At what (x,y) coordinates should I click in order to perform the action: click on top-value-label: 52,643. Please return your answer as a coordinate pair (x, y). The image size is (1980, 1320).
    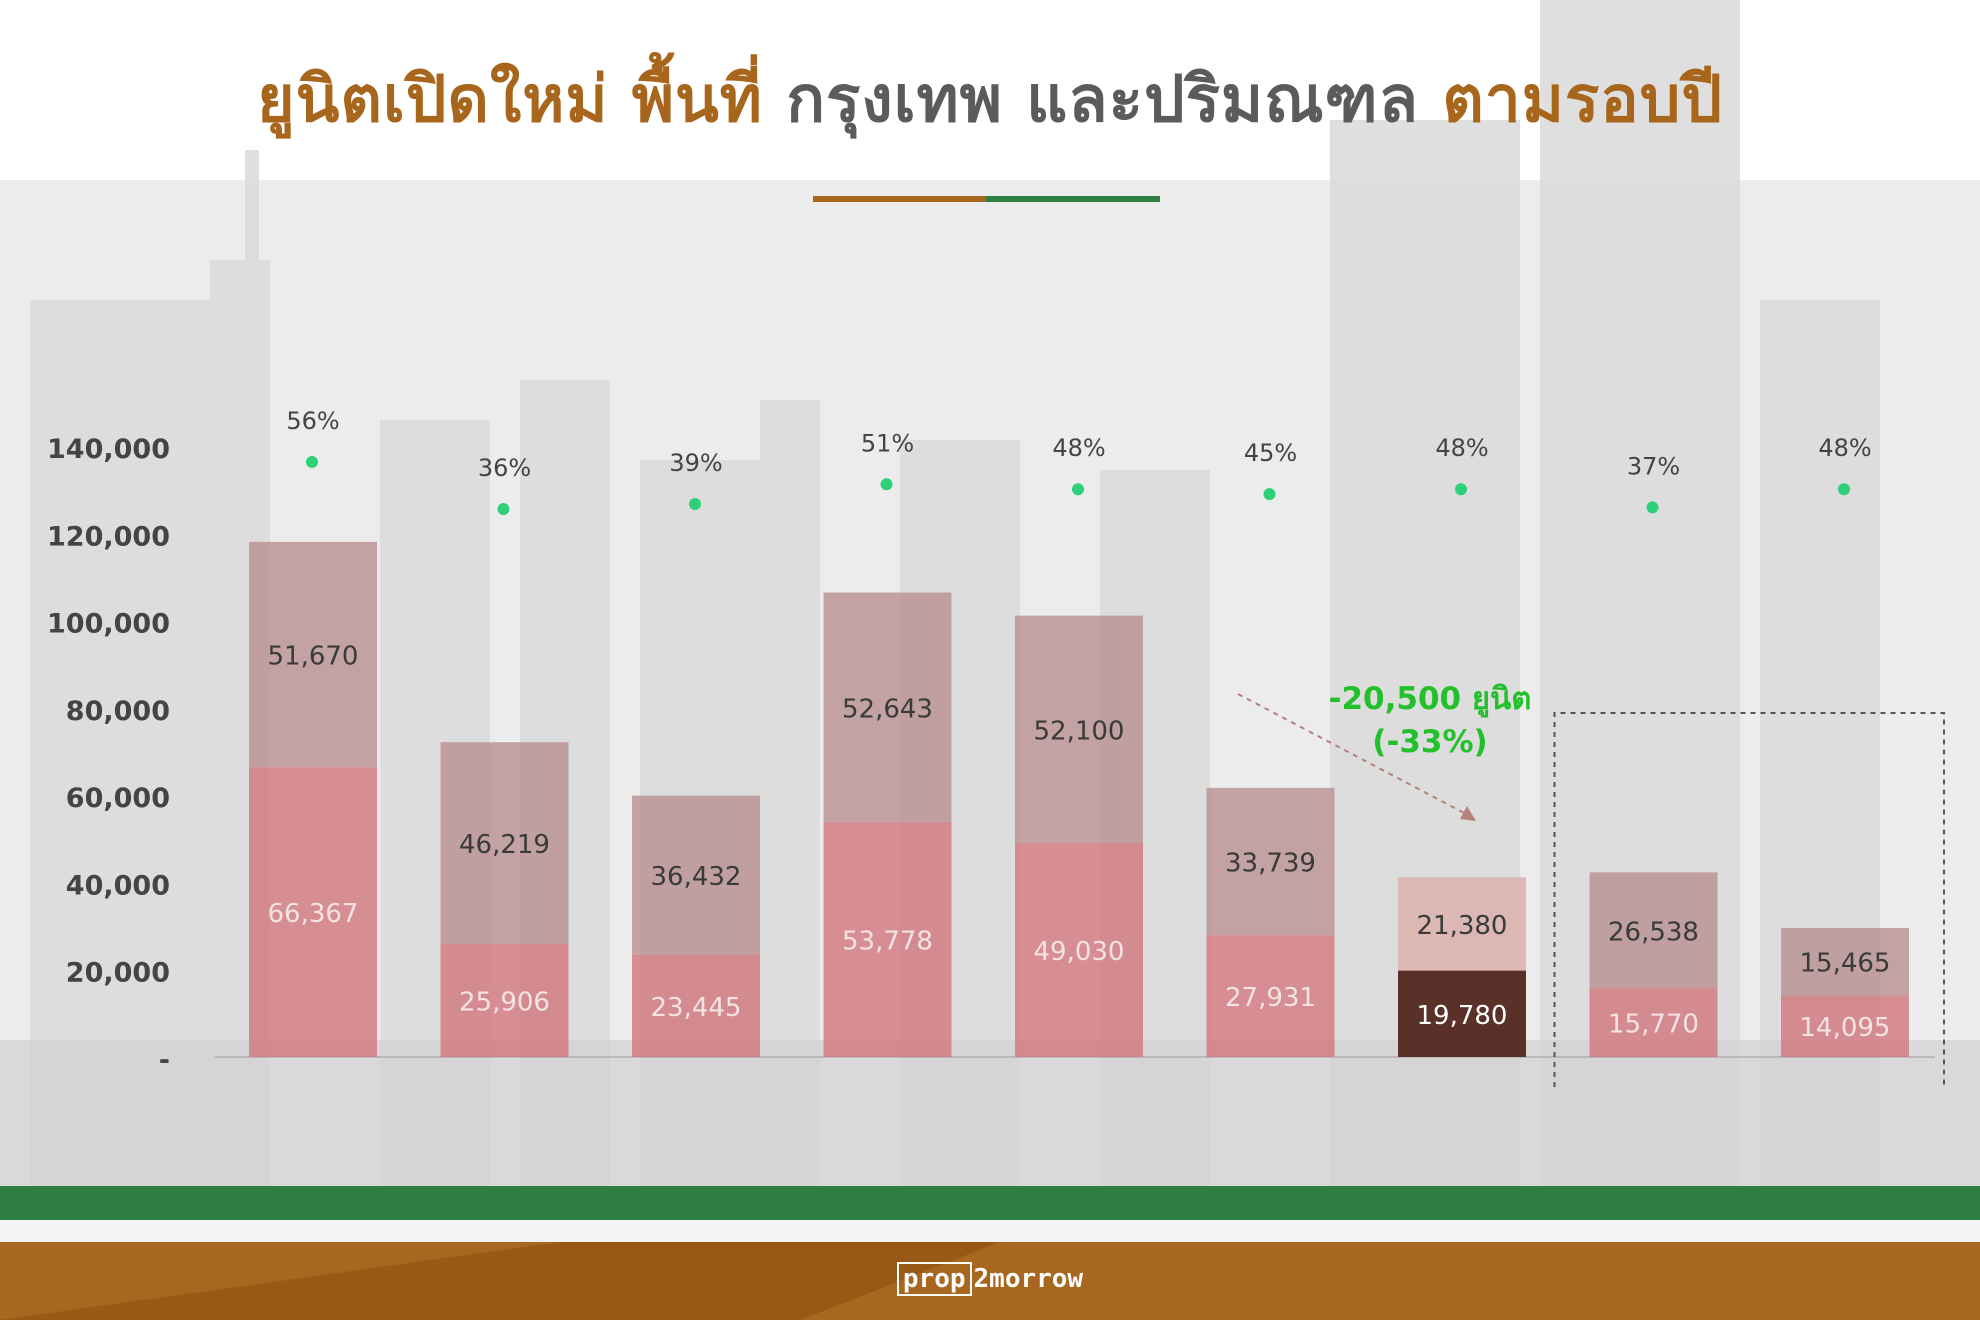
    Looking at the image, I should click on (887, 709).